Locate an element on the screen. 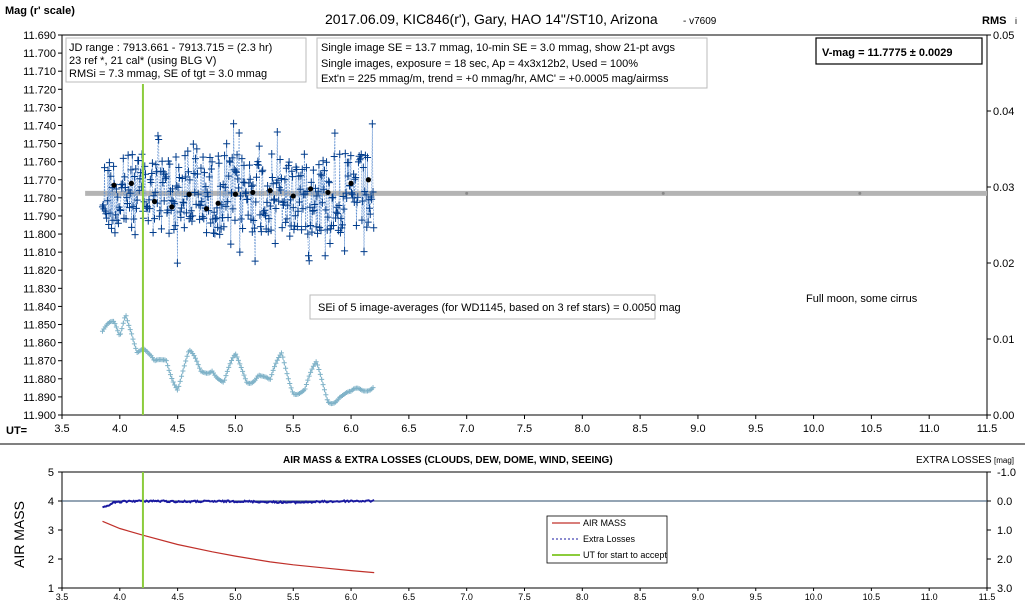 This screenshot has height=609, width=1025. bottom-x-tick-label: 9.5 is located at coordinates (755, 597).